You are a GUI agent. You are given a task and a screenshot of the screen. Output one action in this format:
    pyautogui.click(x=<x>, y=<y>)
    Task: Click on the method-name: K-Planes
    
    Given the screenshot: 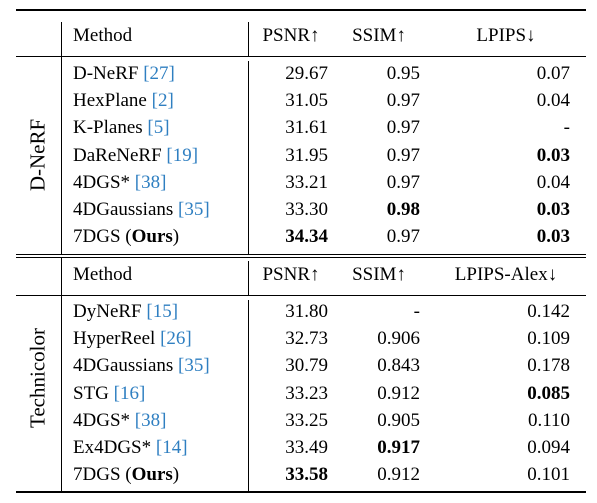 What is the action you would take?
    pyautogui.click(x=110, y=128)
    